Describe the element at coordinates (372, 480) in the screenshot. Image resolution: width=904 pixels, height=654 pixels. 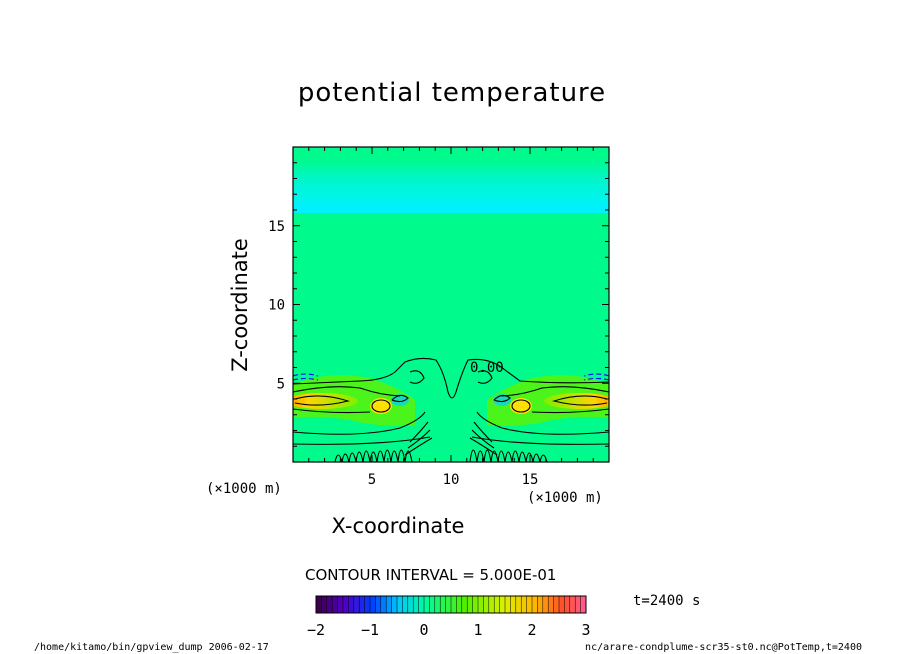
I see `x-tick-label: 5` at that location.